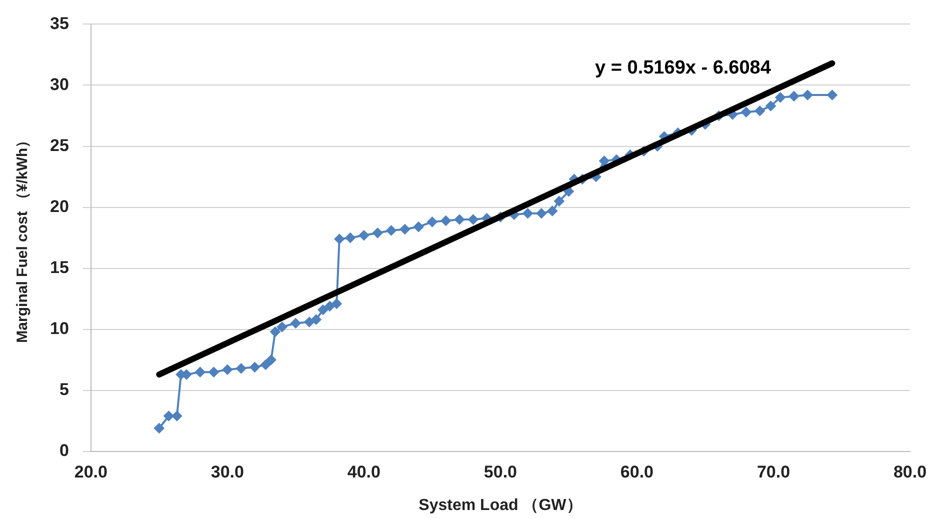  What do you see at coordinates (910, 472) in the screenshot?
I see `x-tick-label: 80.0` at bounding box center [910, 472].